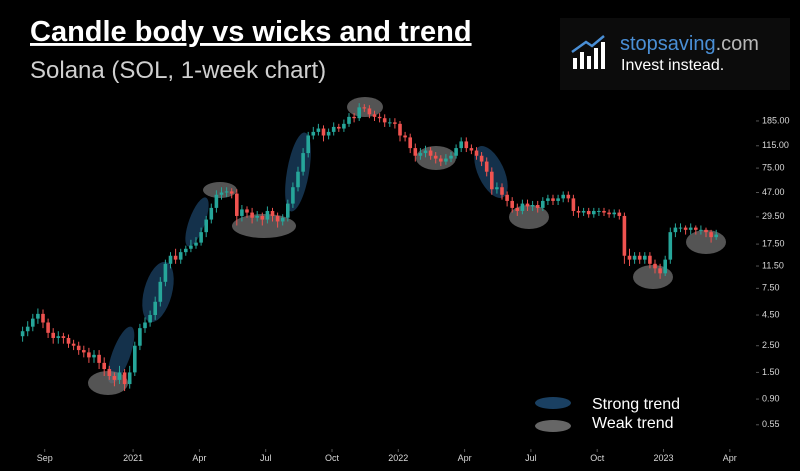 This screenshot has height=471, width=800. Describe the element at coordinates (775, 145) in the screenshot. I see `y-tick-label: 115.00` at that location.